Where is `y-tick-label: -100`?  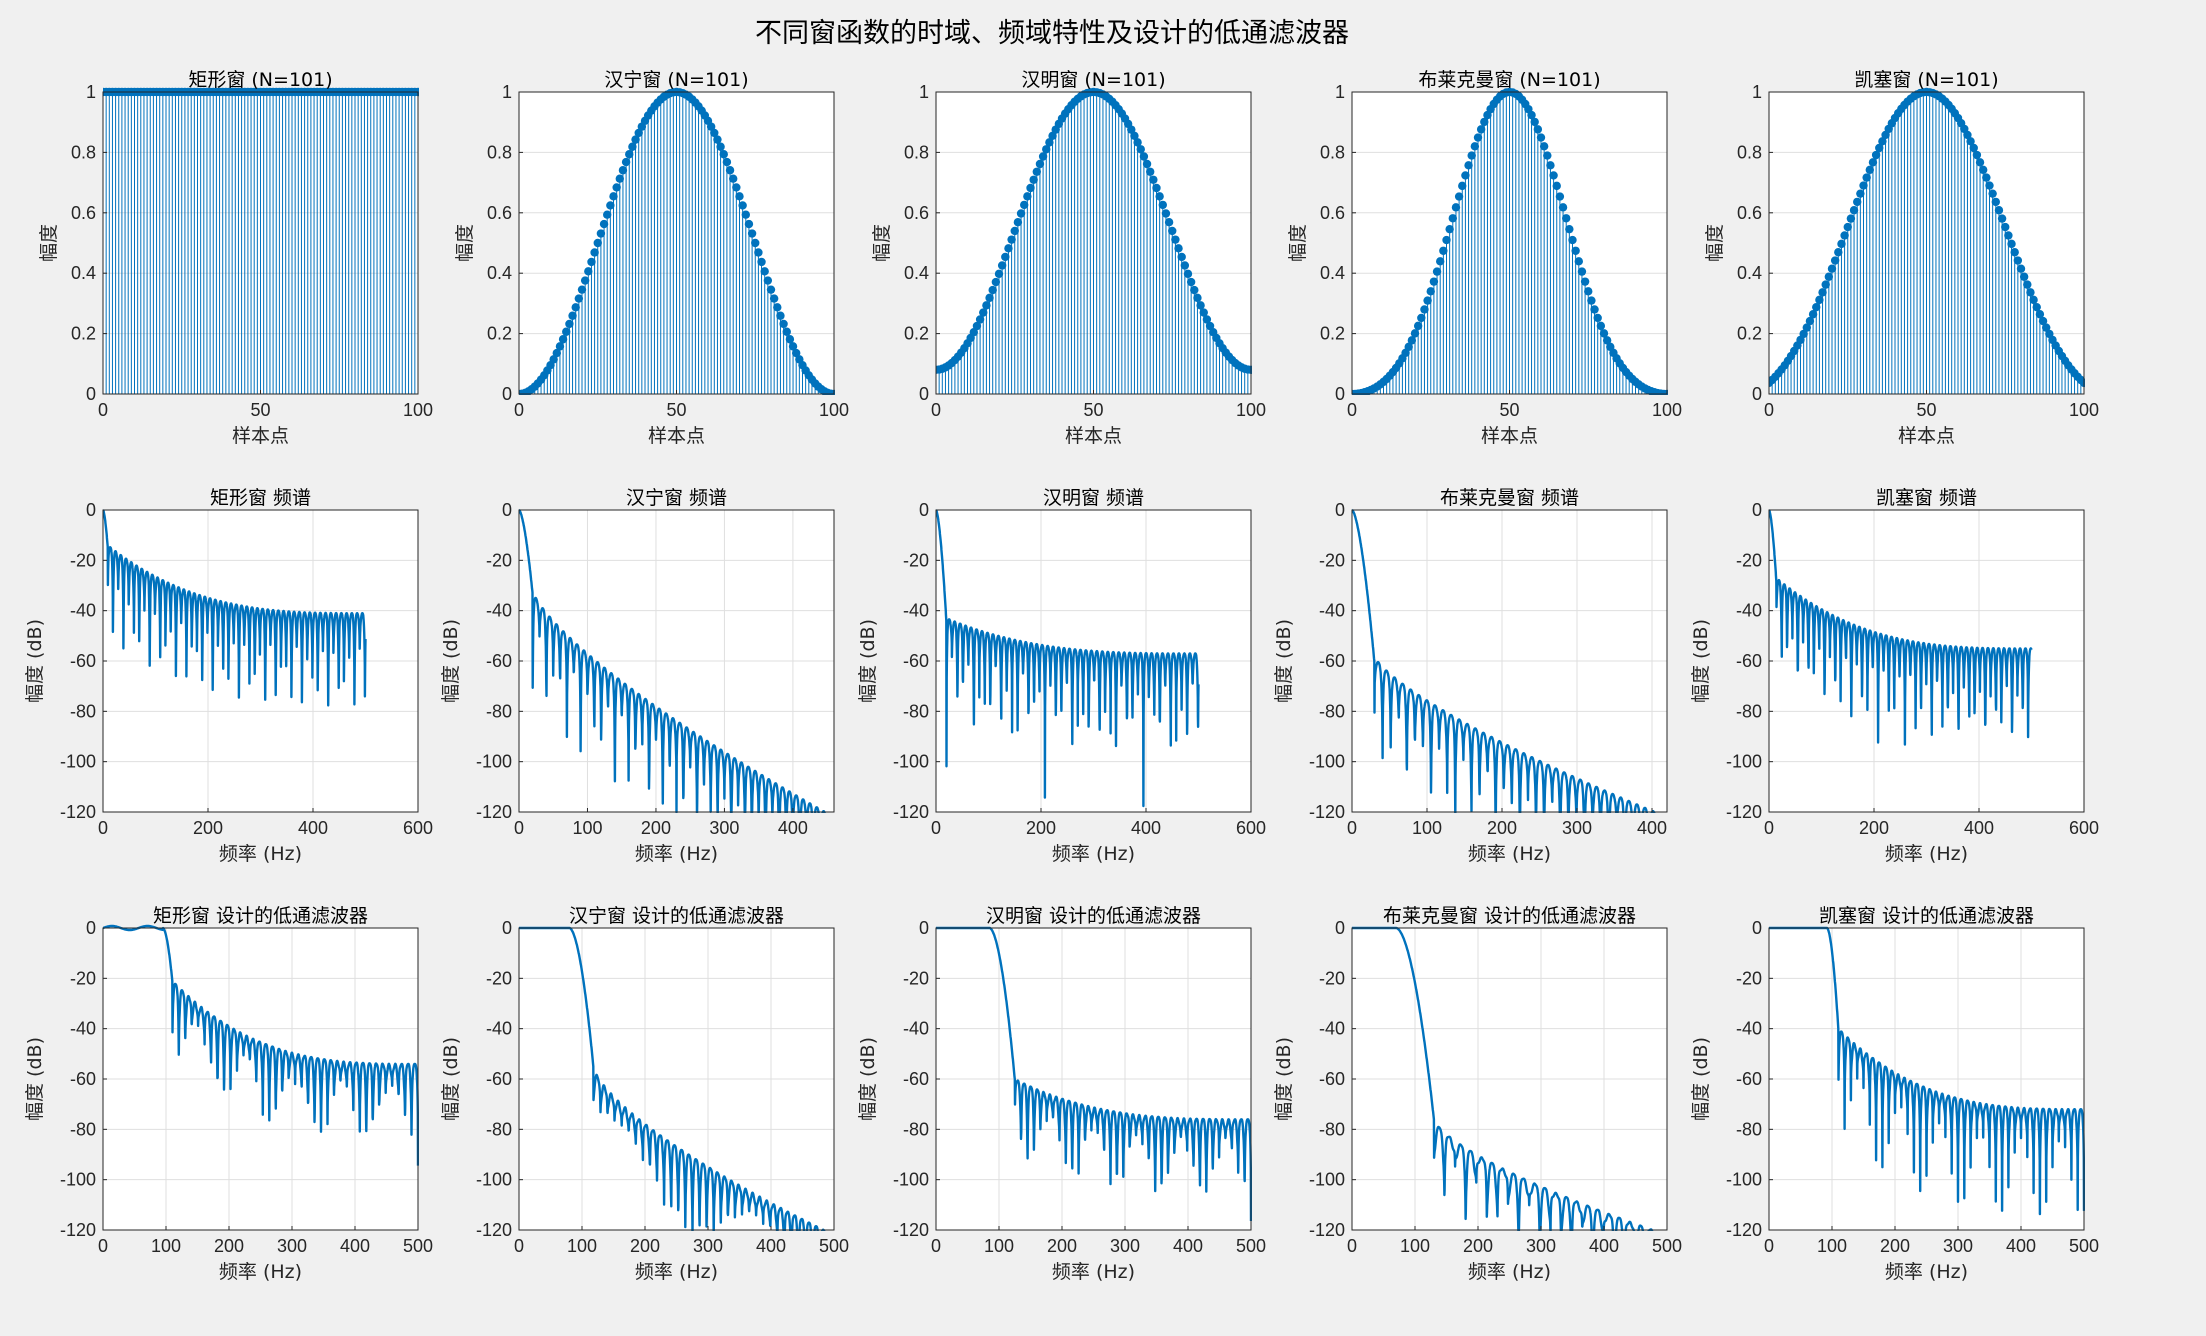
y-tick-label: -100 is located at coordinates (494, 1180).